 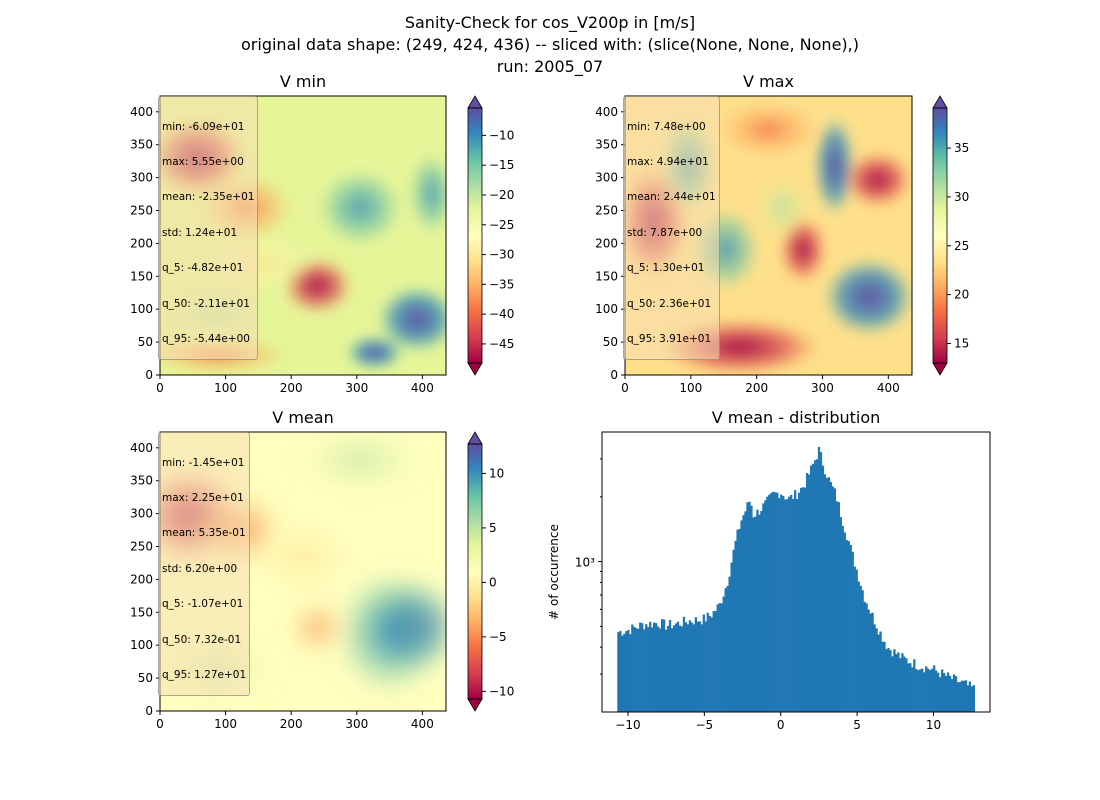 I want to click on stat-line: min: 7.48e+00, so click(x=666, y=126).